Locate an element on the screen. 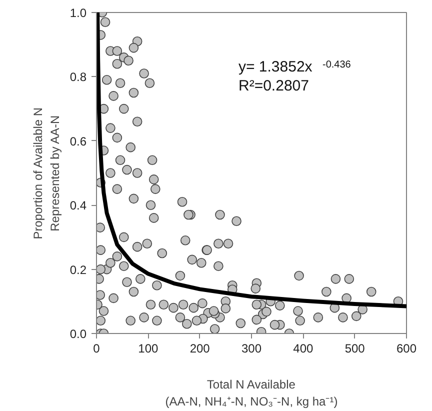 The image size is (432, 411). x-tick-label: 500 is located at coordinates (355, 349).